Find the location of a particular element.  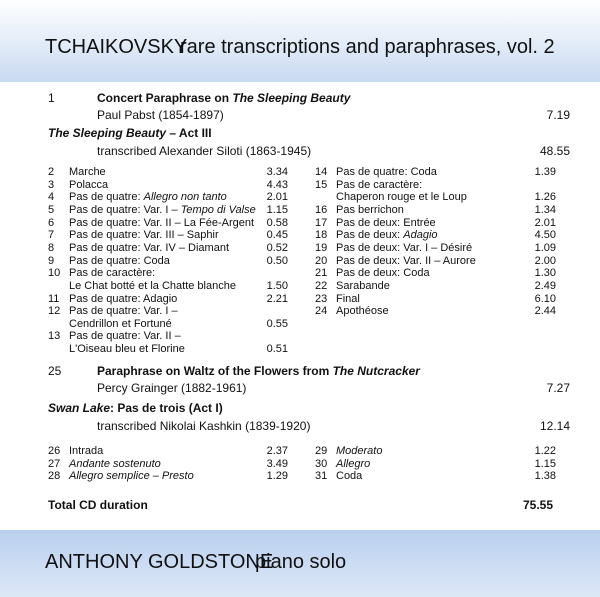

track-title: Final is located at coordinates (348, 299).